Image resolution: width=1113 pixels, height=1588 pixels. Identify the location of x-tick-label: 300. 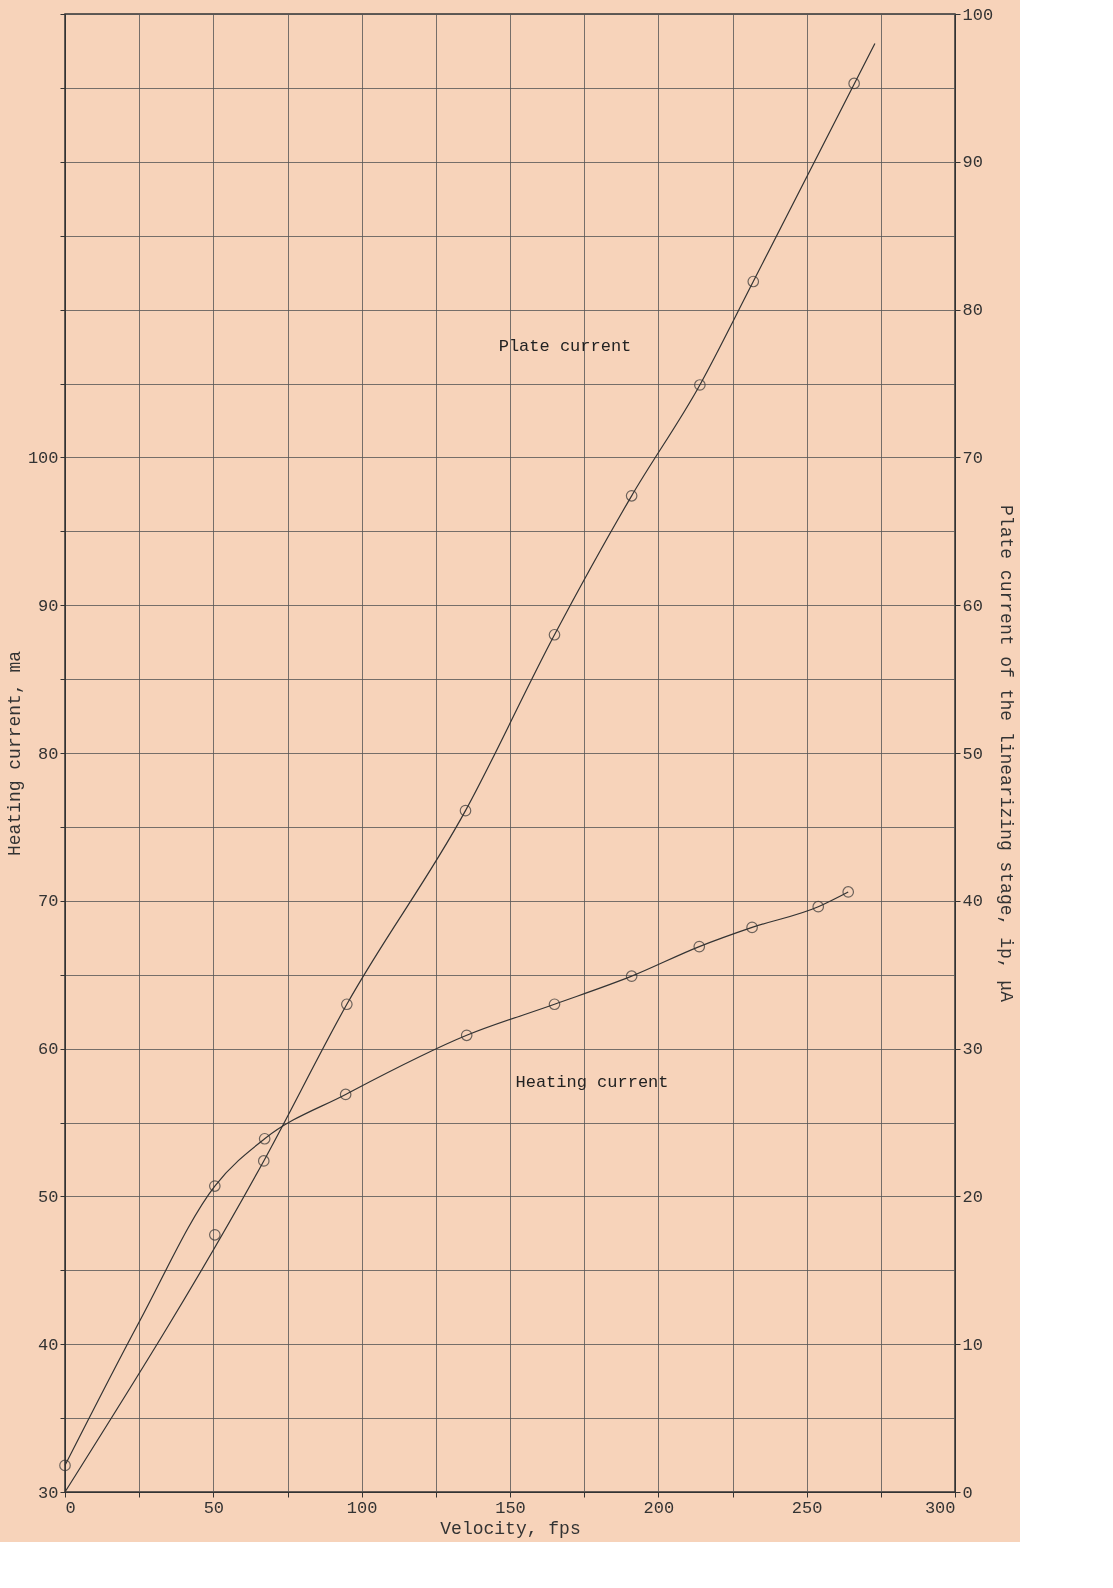
(940, 1508).